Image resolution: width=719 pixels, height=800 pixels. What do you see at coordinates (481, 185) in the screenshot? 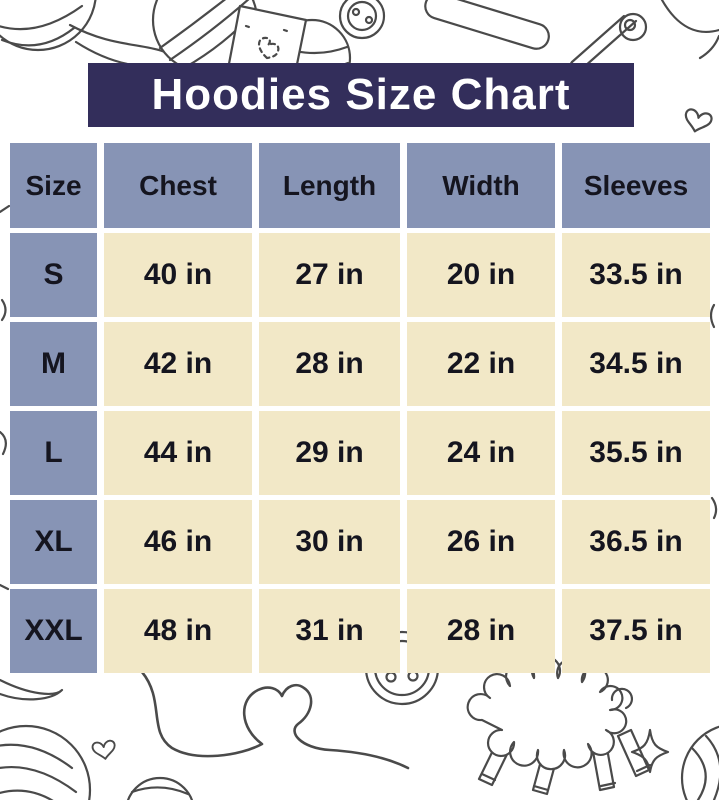
I see `column-header-width: Width` at bounding box center [481, 185].